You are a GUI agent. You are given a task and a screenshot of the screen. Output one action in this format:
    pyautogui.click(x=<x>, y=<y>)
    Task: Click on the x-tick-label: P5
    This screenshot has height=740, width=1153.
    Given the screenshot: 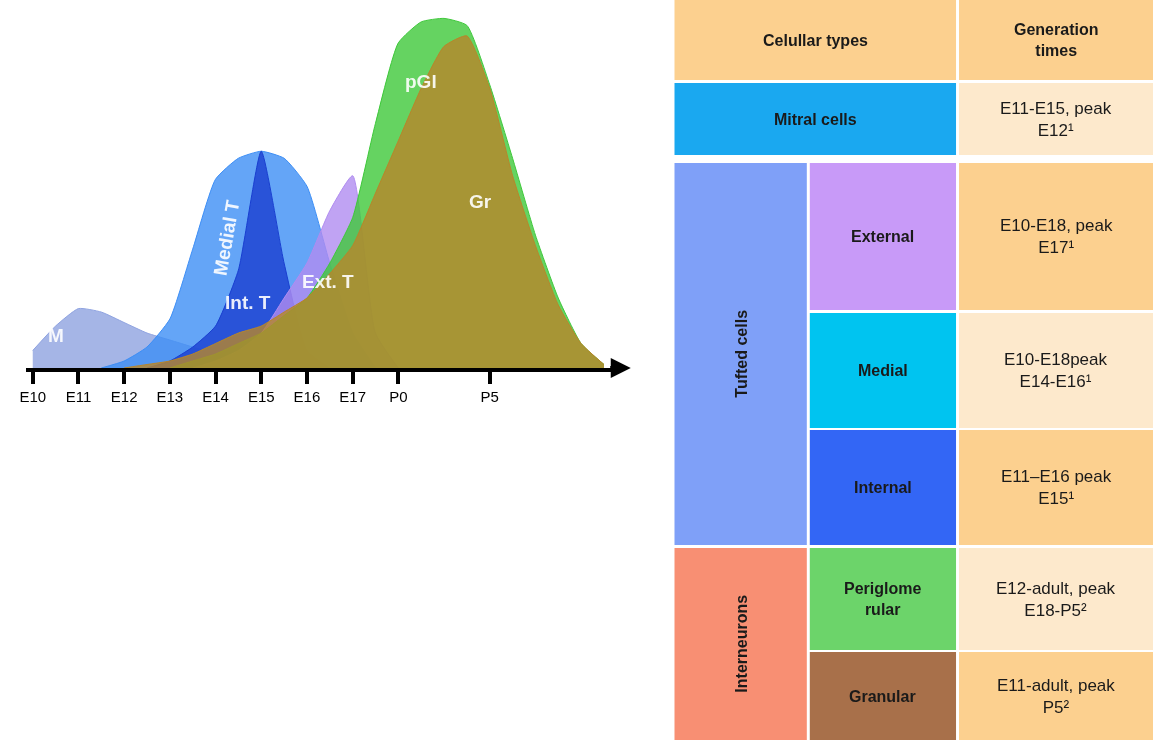 What is the action you would take?
    pyautogui.click(x=489, y=396)
    